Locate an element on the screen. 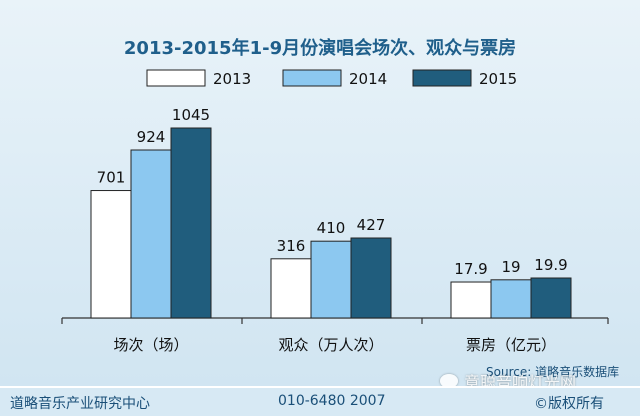 This screenshot has height=416, width=640. wechat-icon is located at coordinates (449, 381).